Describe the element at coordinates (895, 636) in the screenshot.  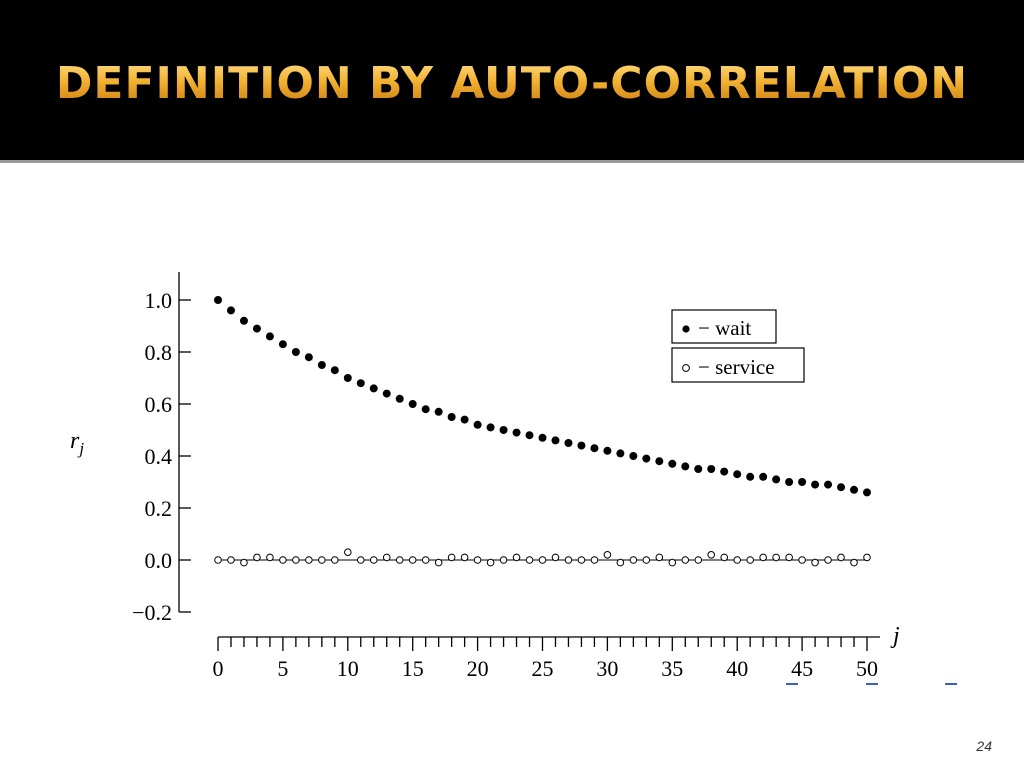
I see `x-axis-label: j` at that location.